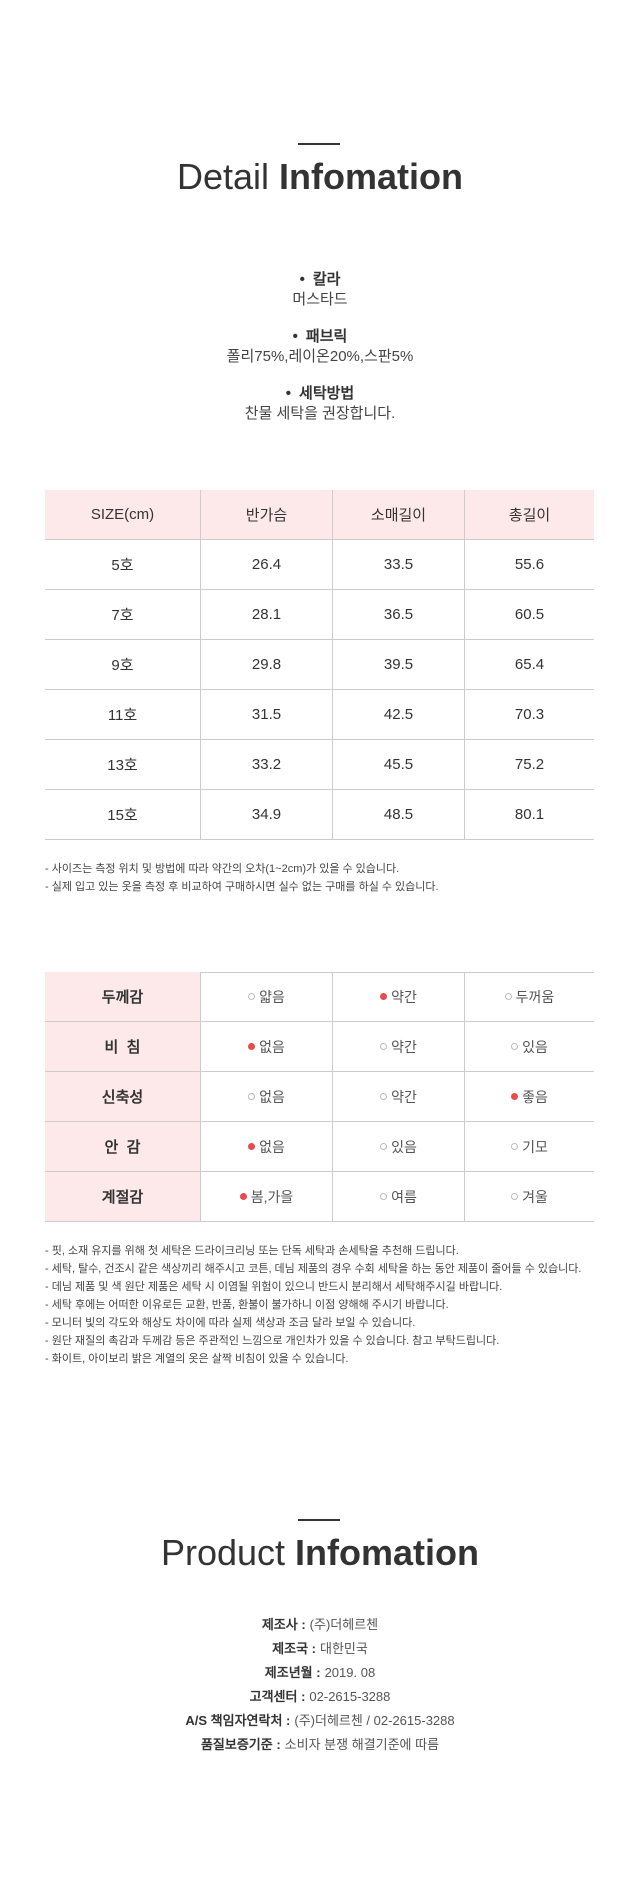 This screenshot has height=1900, width=640. I want to click on feel-label: 비 침, so click(122, 1047).